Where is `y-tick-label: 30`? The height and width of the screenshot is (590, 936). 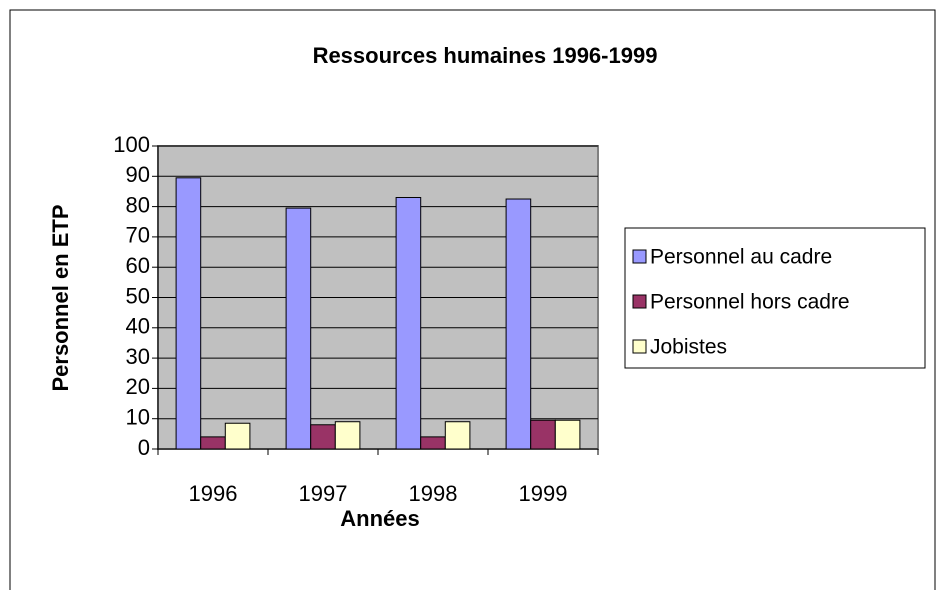
y-tick-label: 30 is located at coordinates (138, 356).